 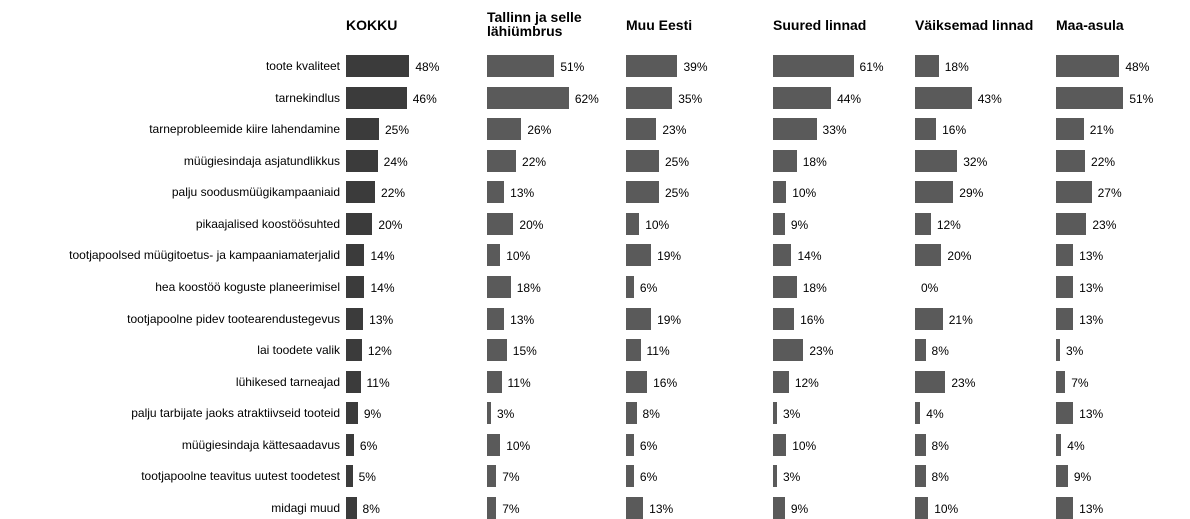 I want to click on data-label: 43%, so click(x=989, y=98).